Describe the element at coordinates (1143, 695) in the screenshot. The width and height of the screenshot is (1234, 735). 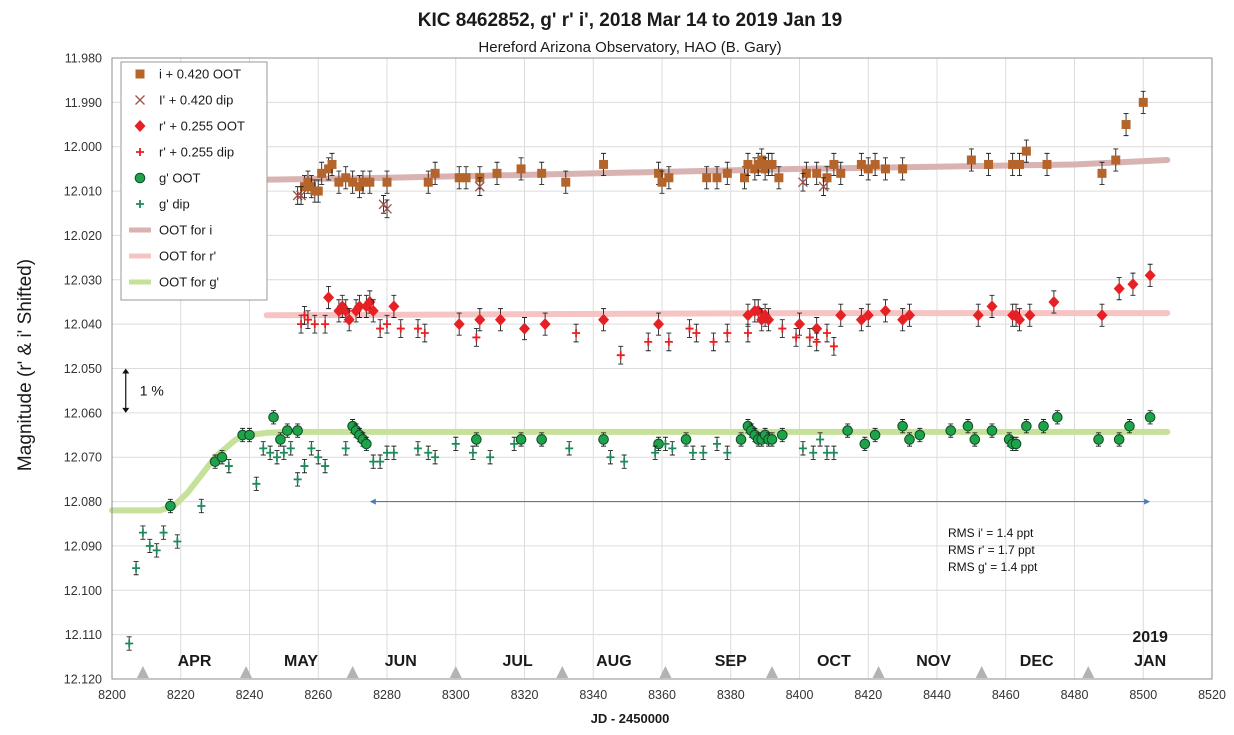
I see `x-tick-label: 8500` at that location.